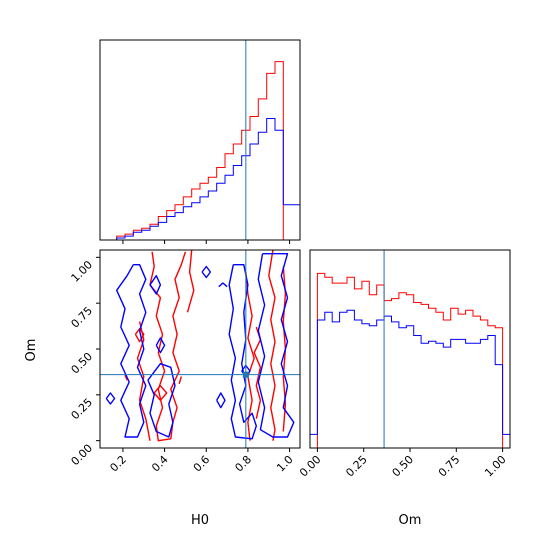 The height and width of the screenshot is (550, 550). What do you see at coordinates (449, 466) in the screenshot?
I see `hist-om-xaxis-tick-label-3: 0.75` at bounding box center [449, 466].